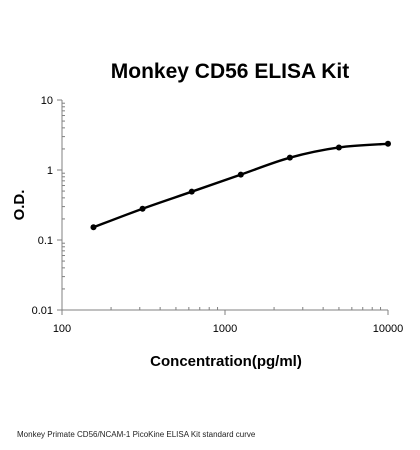 The height and width of the screenshot is (450, 420). Describe the element at coordinates (19, 205) in the screenshot. I see `y-axis-label: O.D.` at that location.